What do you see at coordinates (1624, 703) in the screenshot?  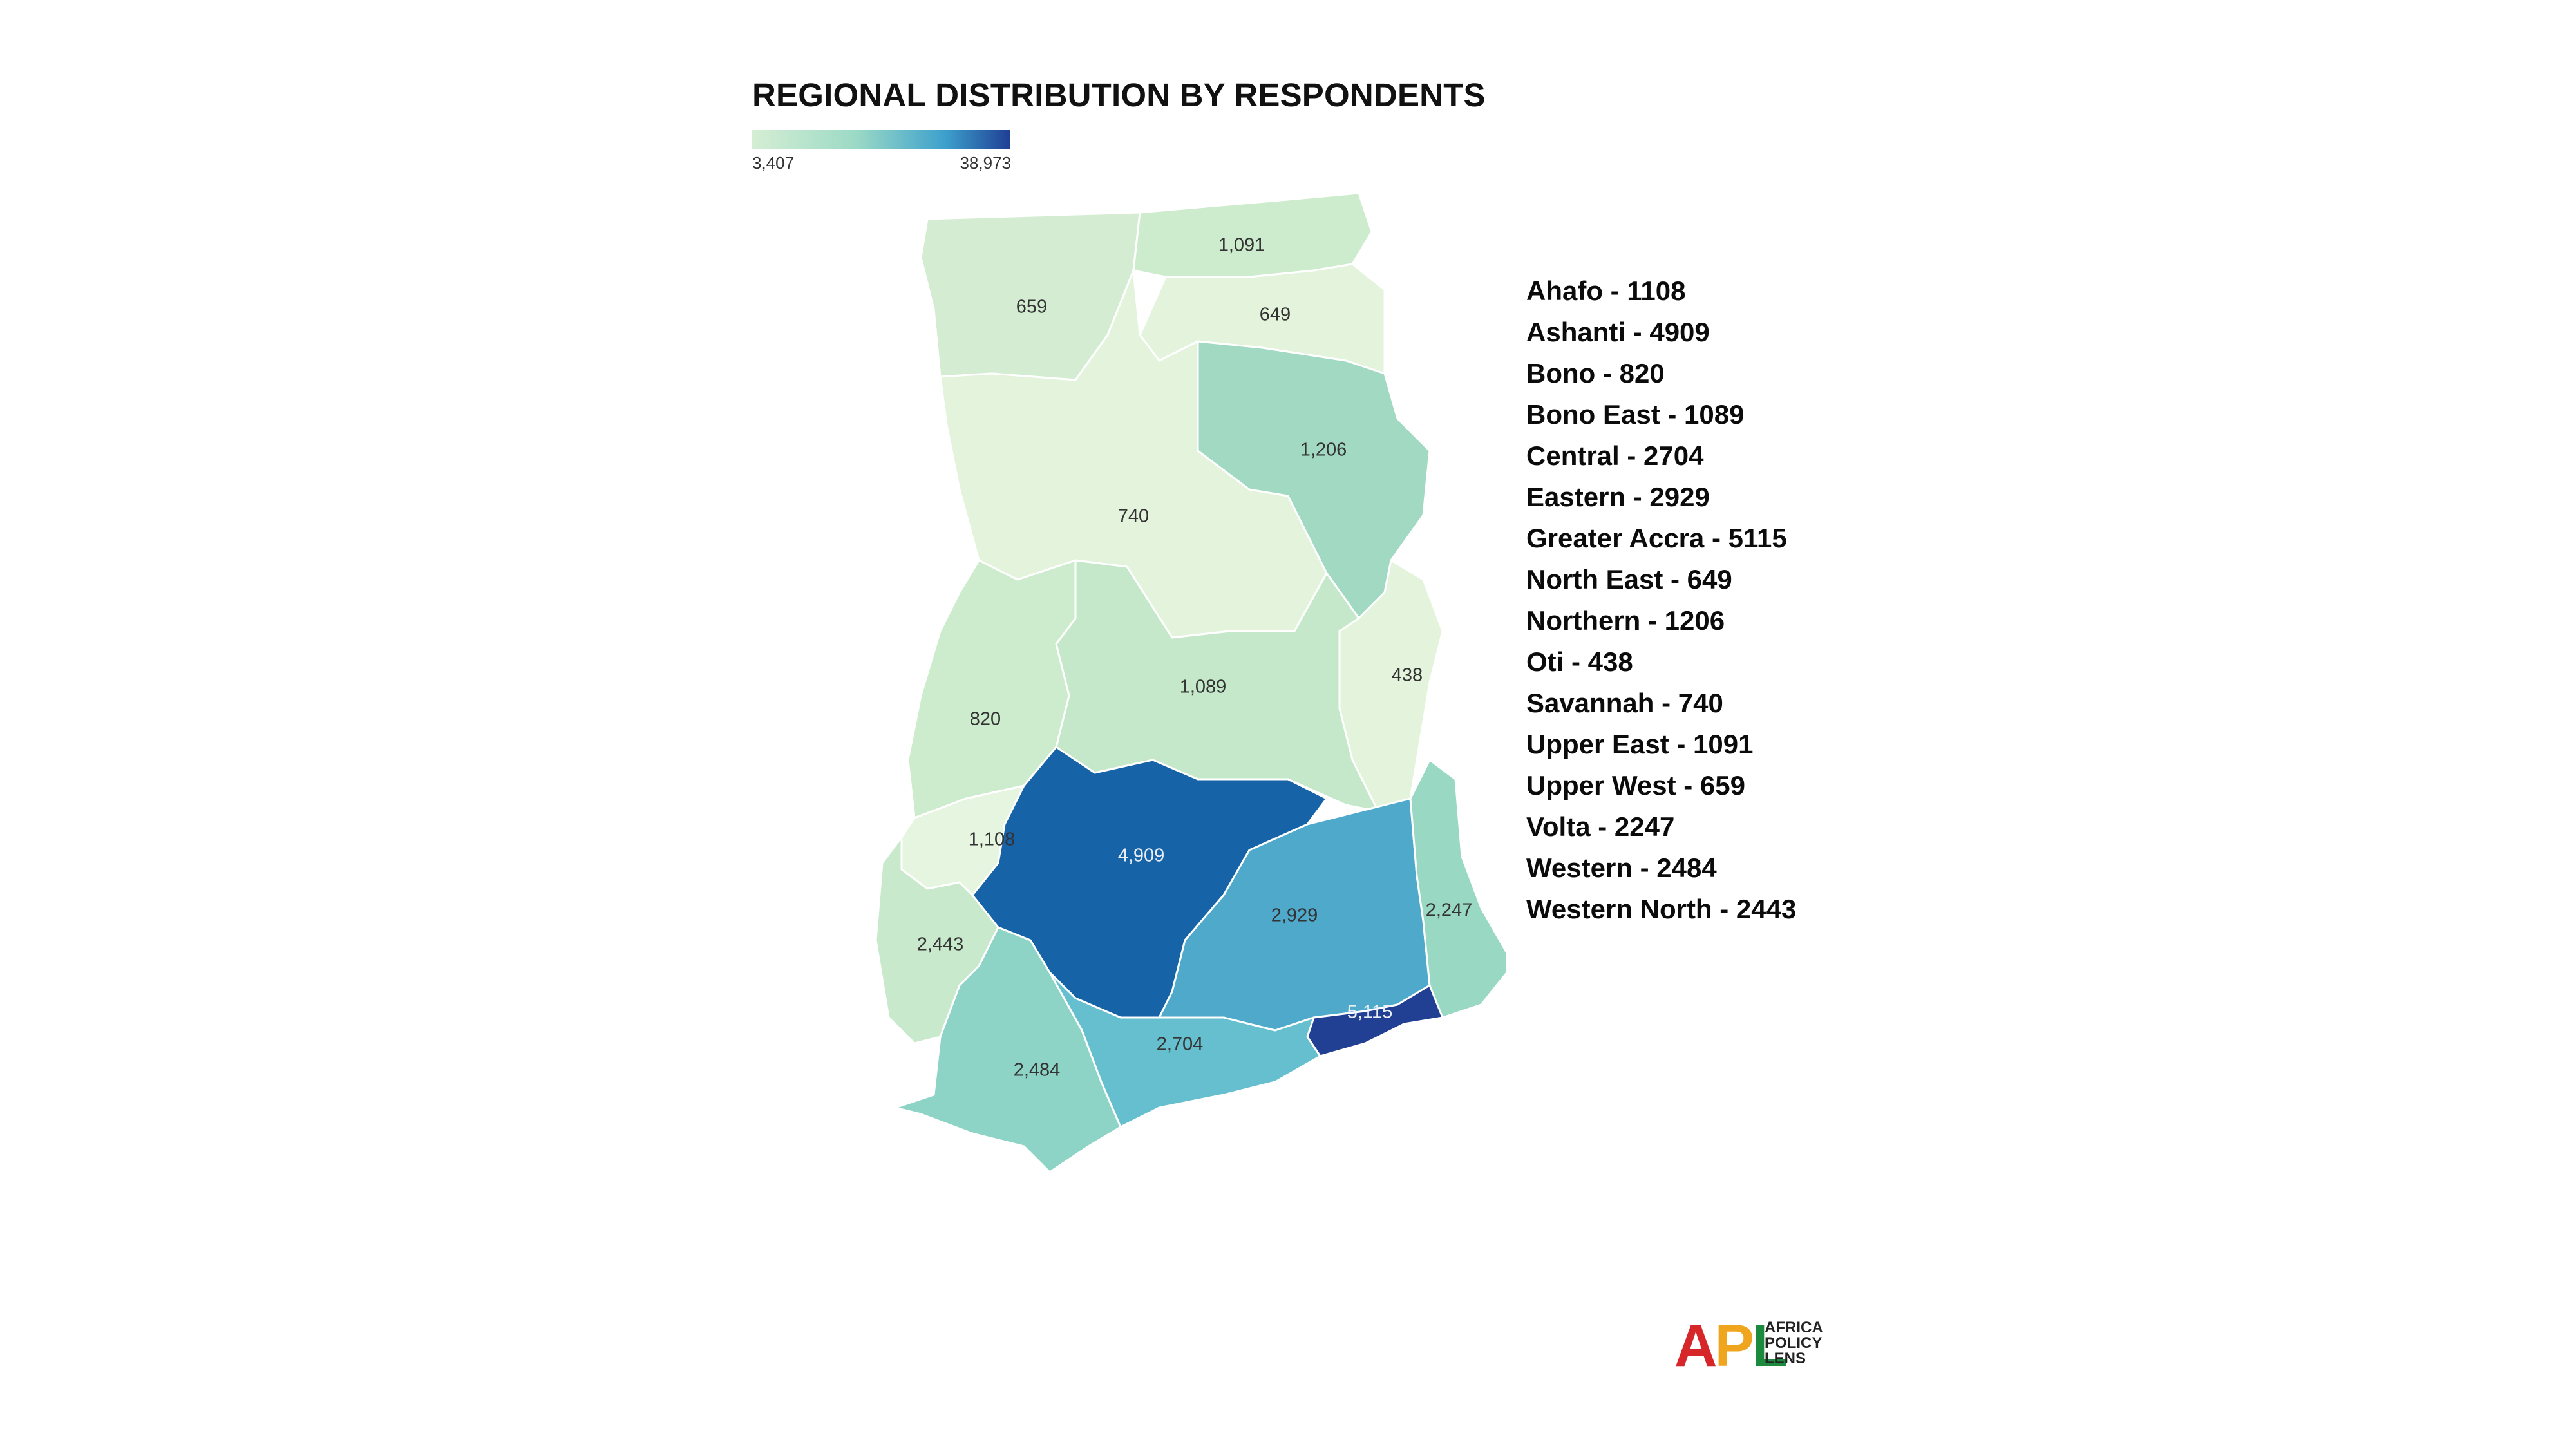 I see `legend-item: Savannah - 740` at bounding box center [1624, 703].